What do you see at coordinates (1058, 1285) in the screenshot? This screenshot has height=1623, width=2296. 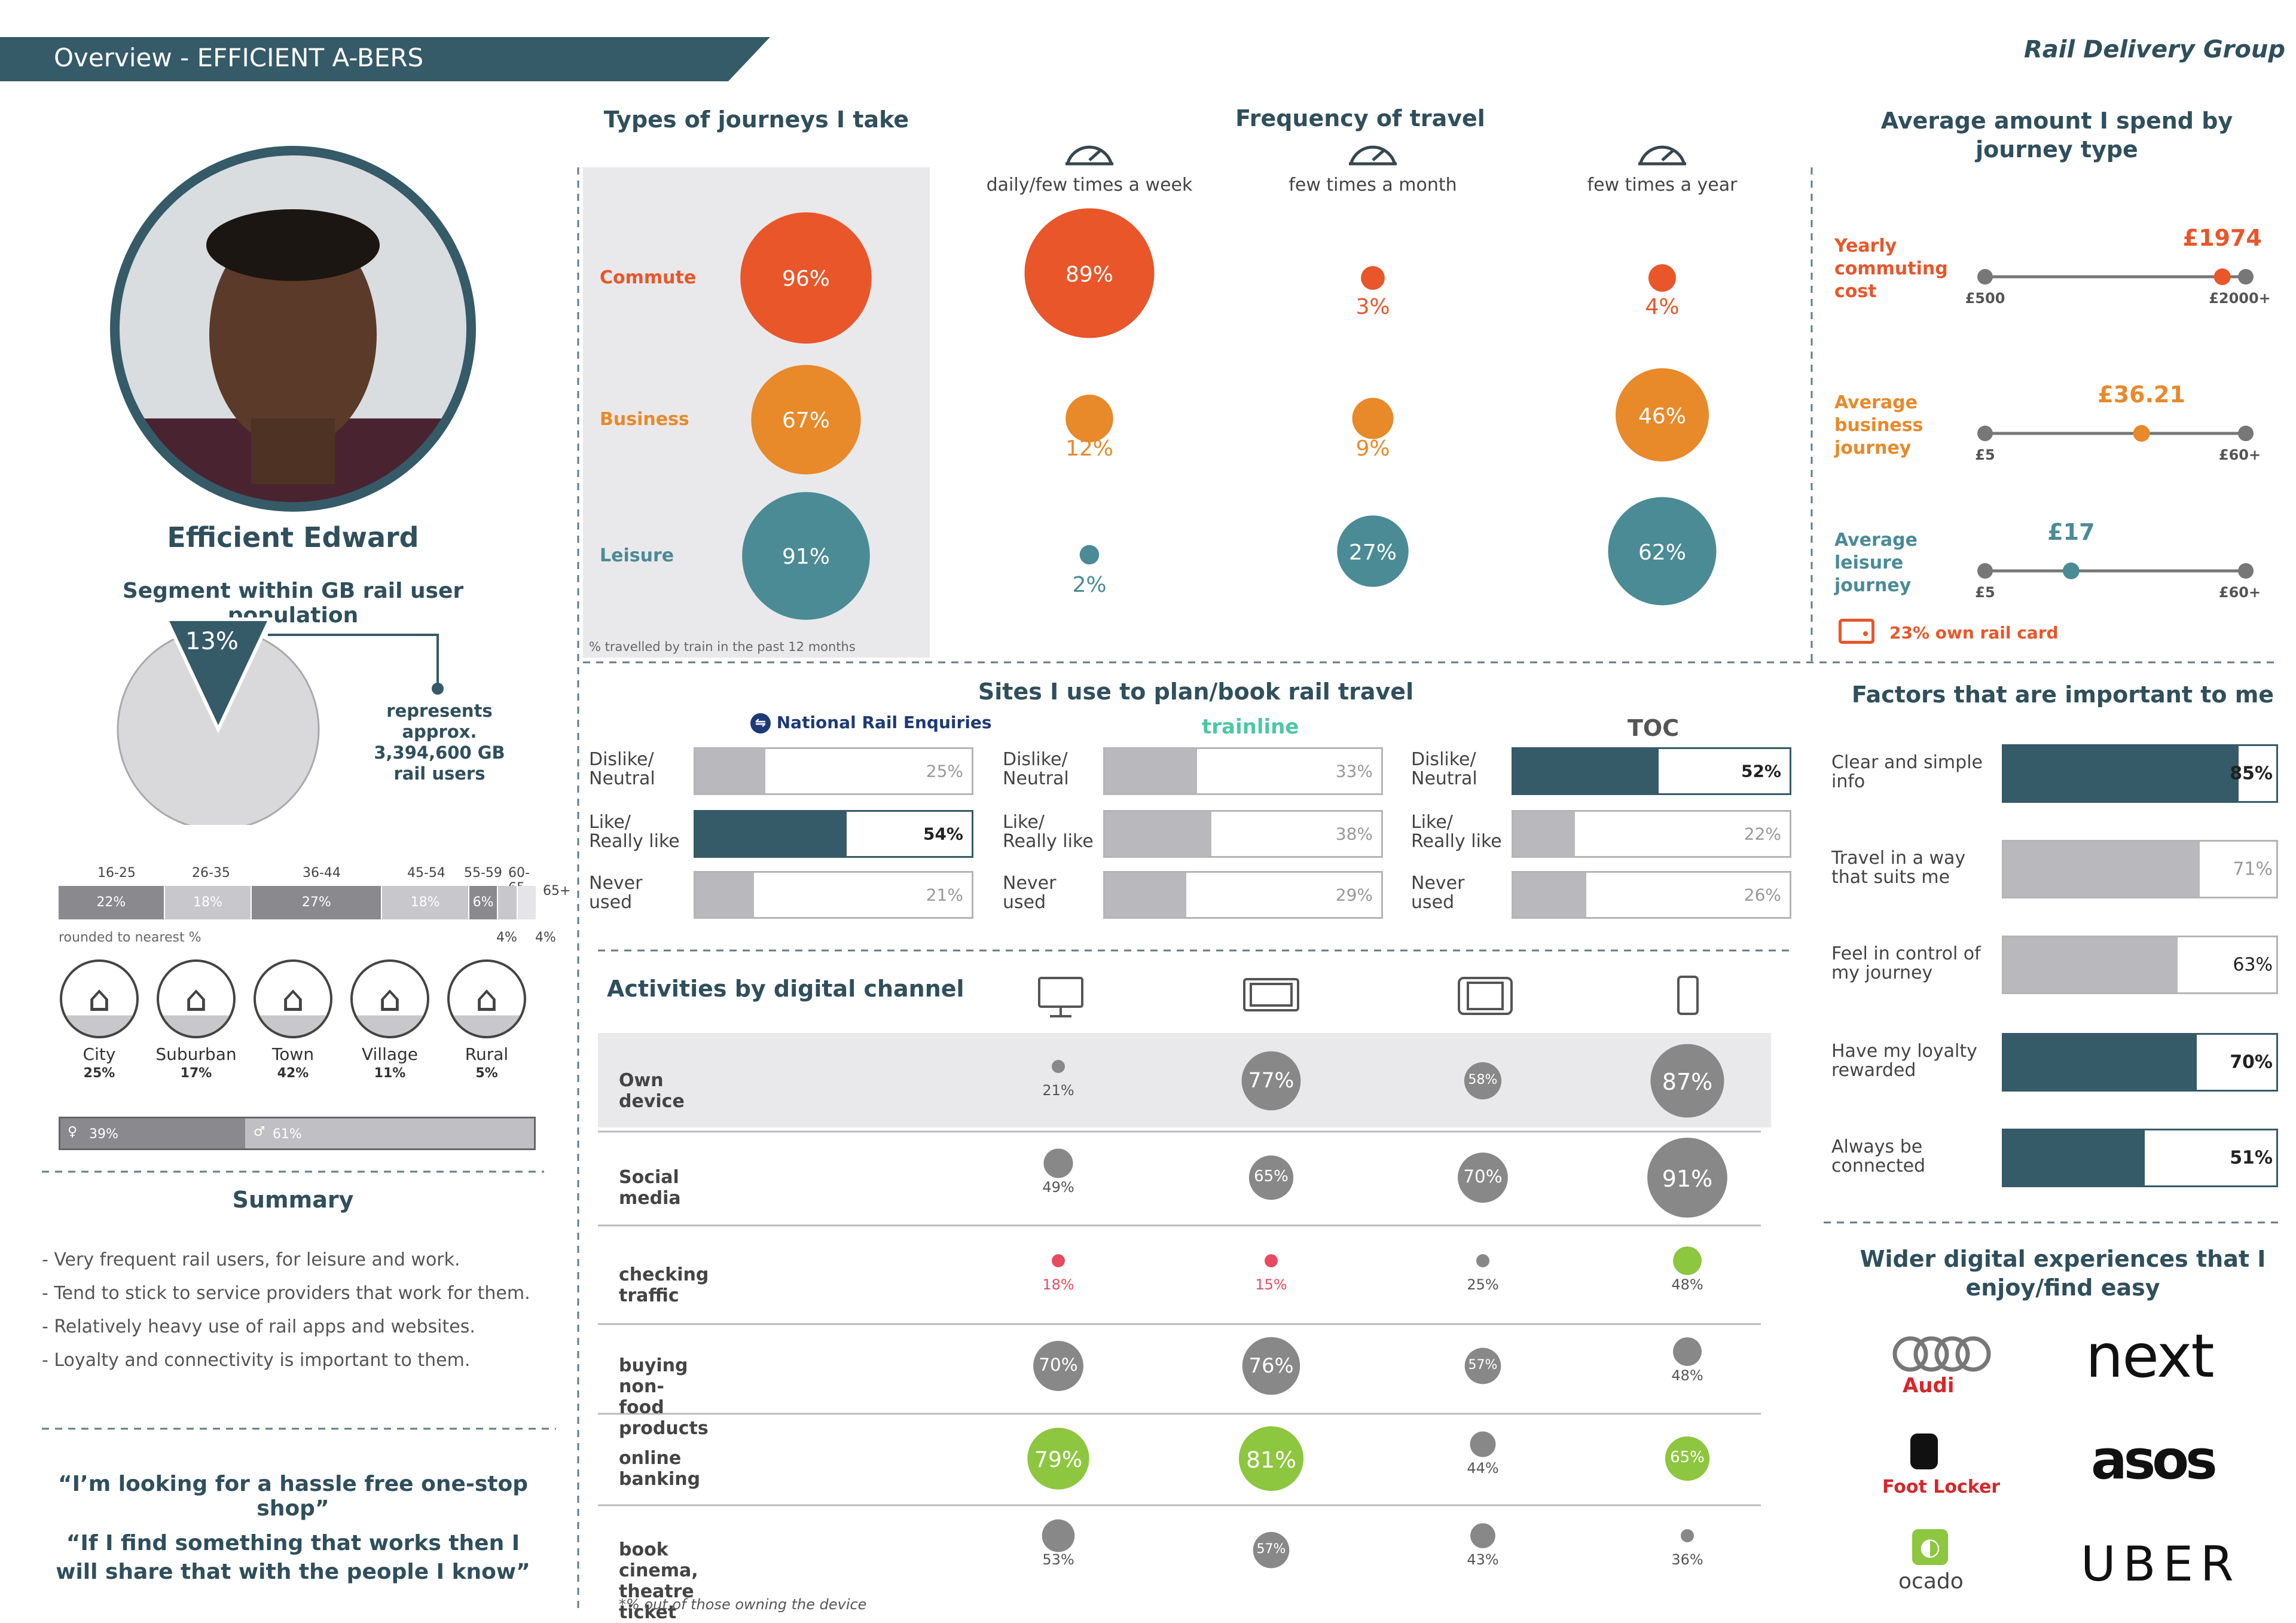 I see `activity-pct: 18%` at bounding box center [1058, 1285].